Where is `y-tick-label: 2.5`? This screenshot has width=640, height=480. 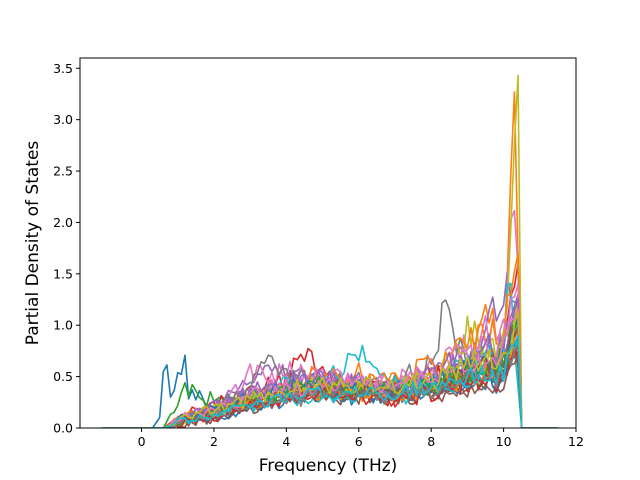 y-tick-label: 2.5 is located at coordinates (63, 171).